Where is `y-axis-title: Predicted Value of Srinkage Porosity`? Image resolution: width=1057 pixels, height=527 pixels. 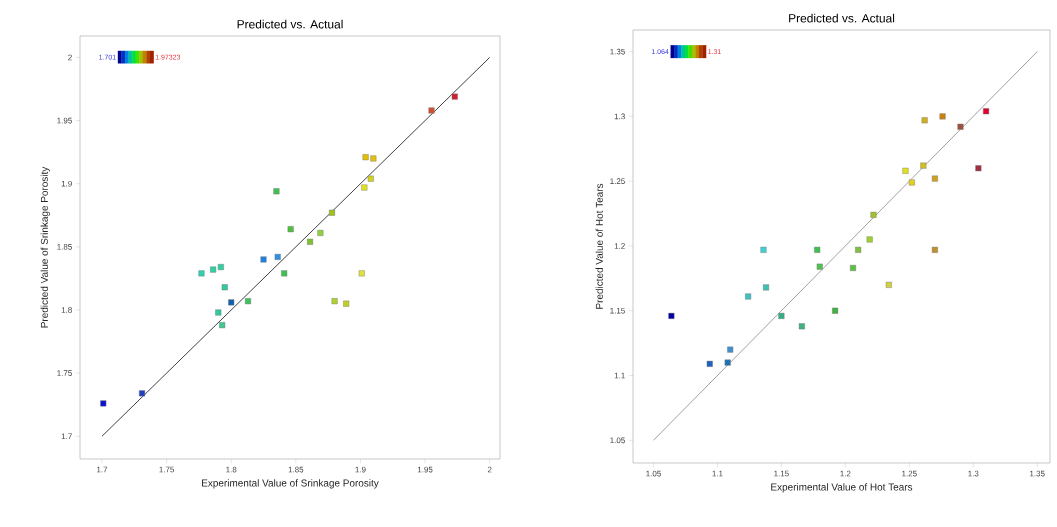 y-axis-title: Predicted Value of Srinkage Porosity is located at coordinates (45, 247).